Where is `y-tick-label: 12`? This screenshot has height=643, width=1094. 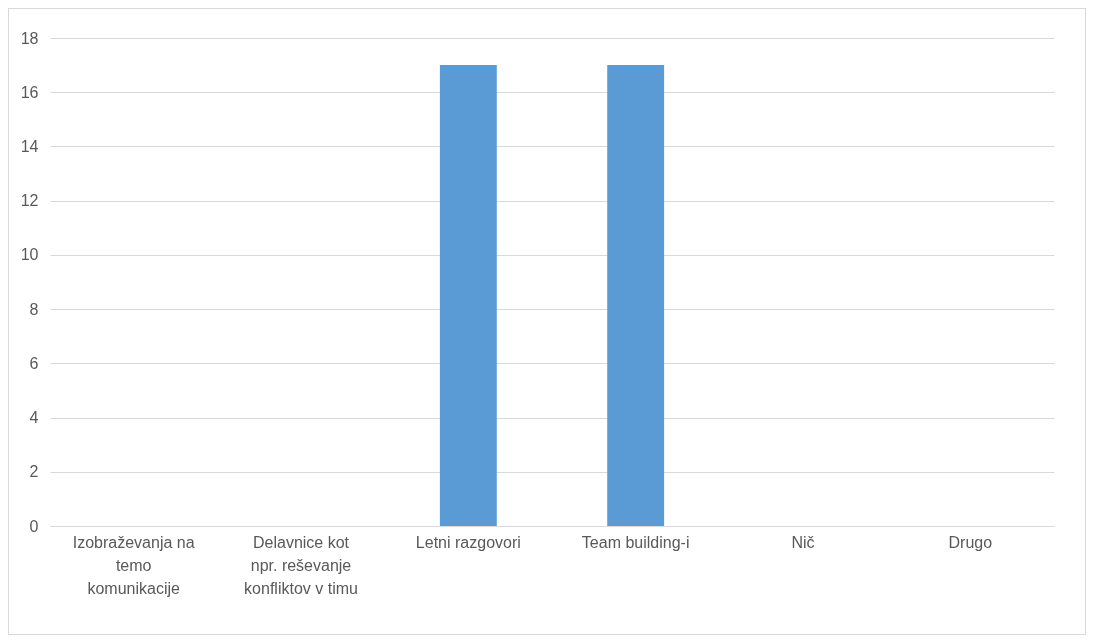 y-tick-label: 12 is located at coordinates (29, 201).